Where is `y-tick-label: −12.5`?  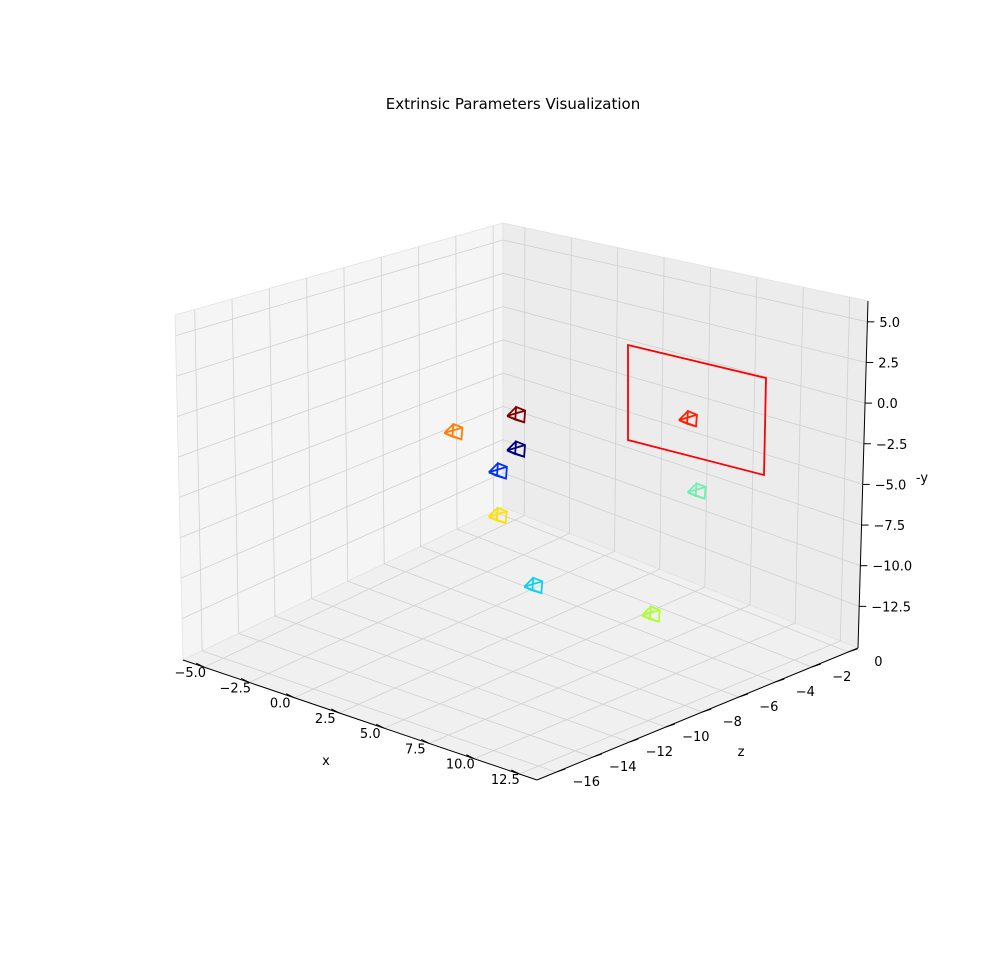
y-tick-label: −12.5 is located at coordinates (891, 607).